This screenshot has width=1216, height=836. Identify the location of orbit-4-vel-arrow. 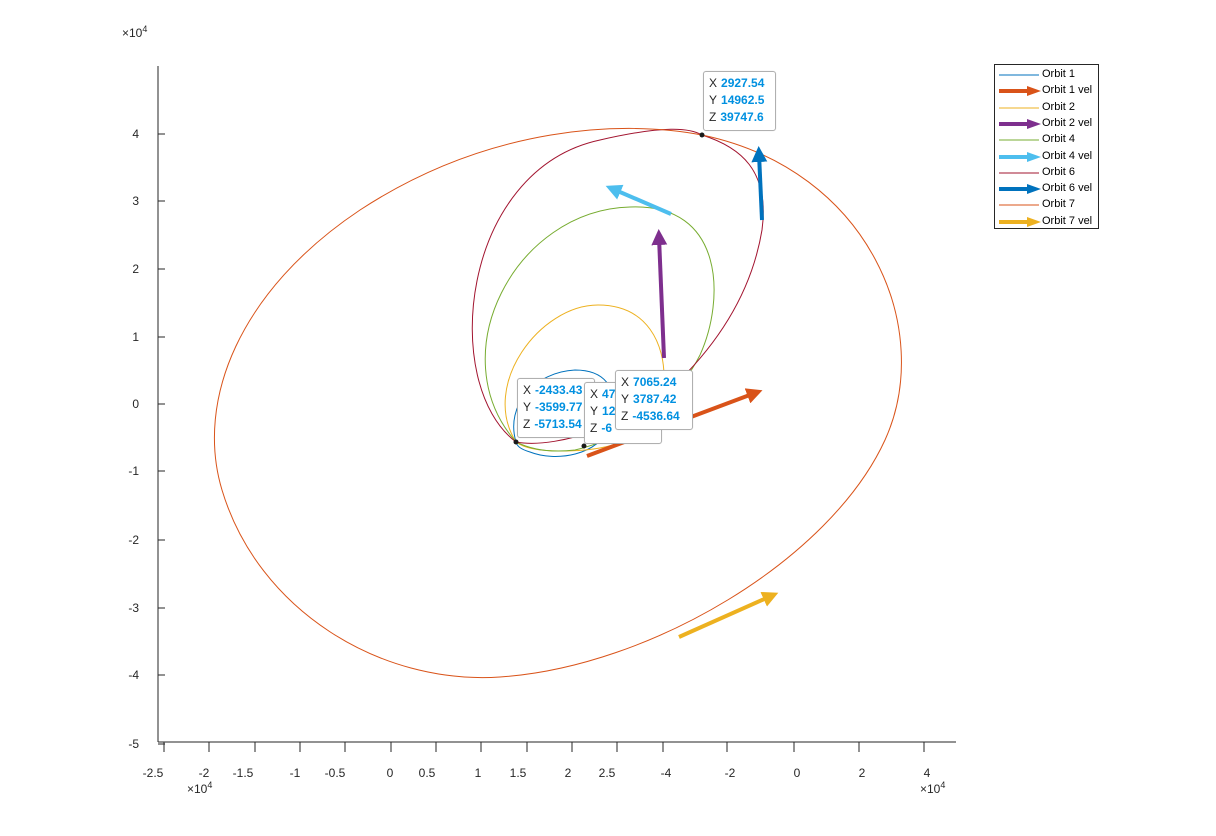
(638, 200).